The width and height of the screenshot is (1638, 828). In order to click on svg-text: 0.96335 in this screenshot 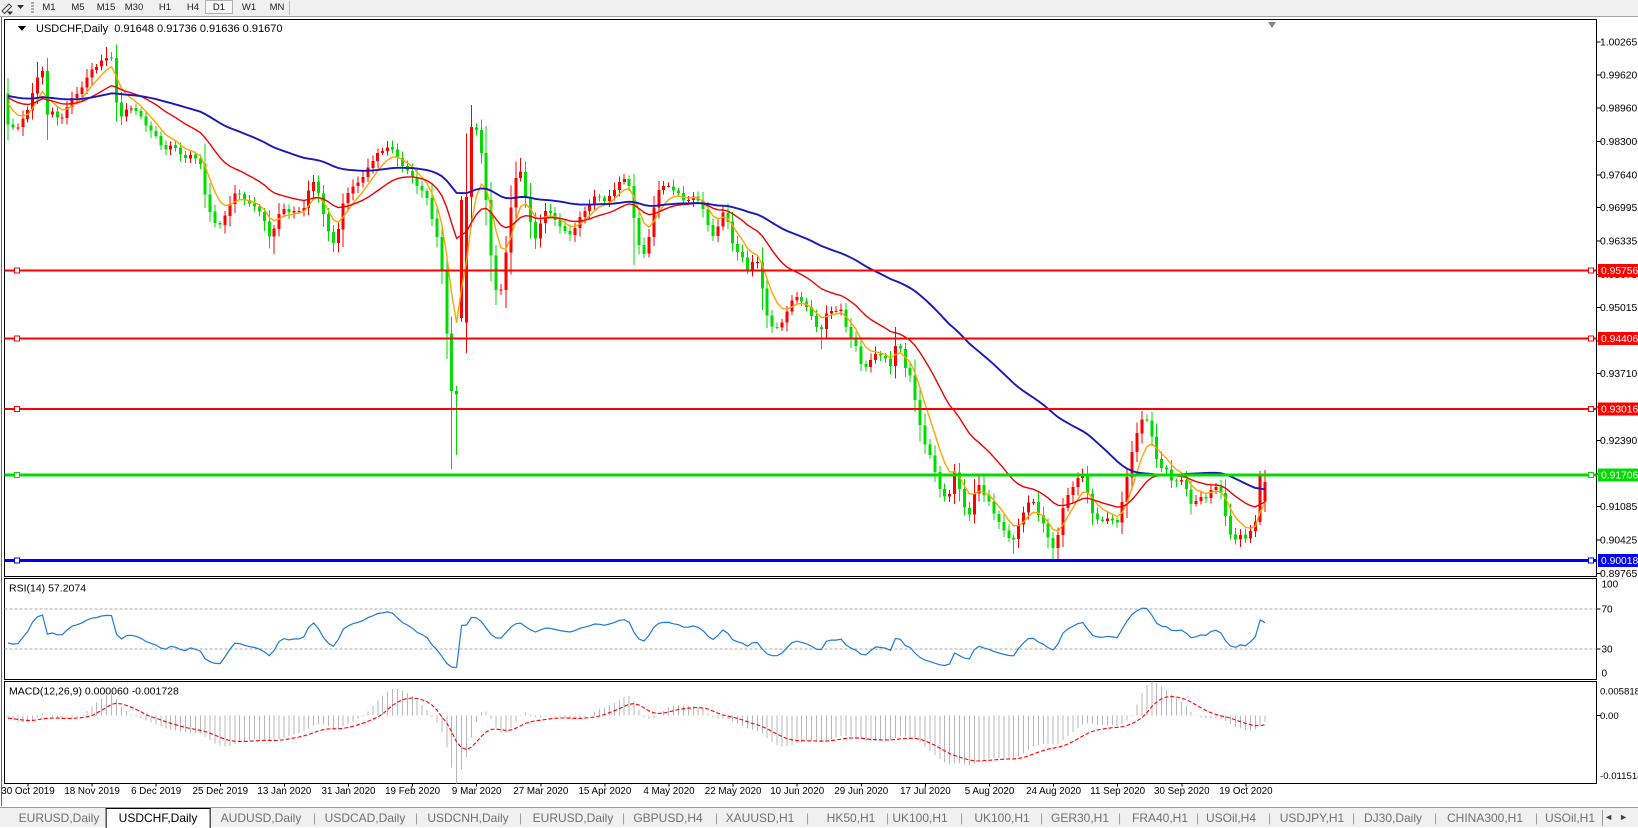, I will do `click(1618, 242)`.